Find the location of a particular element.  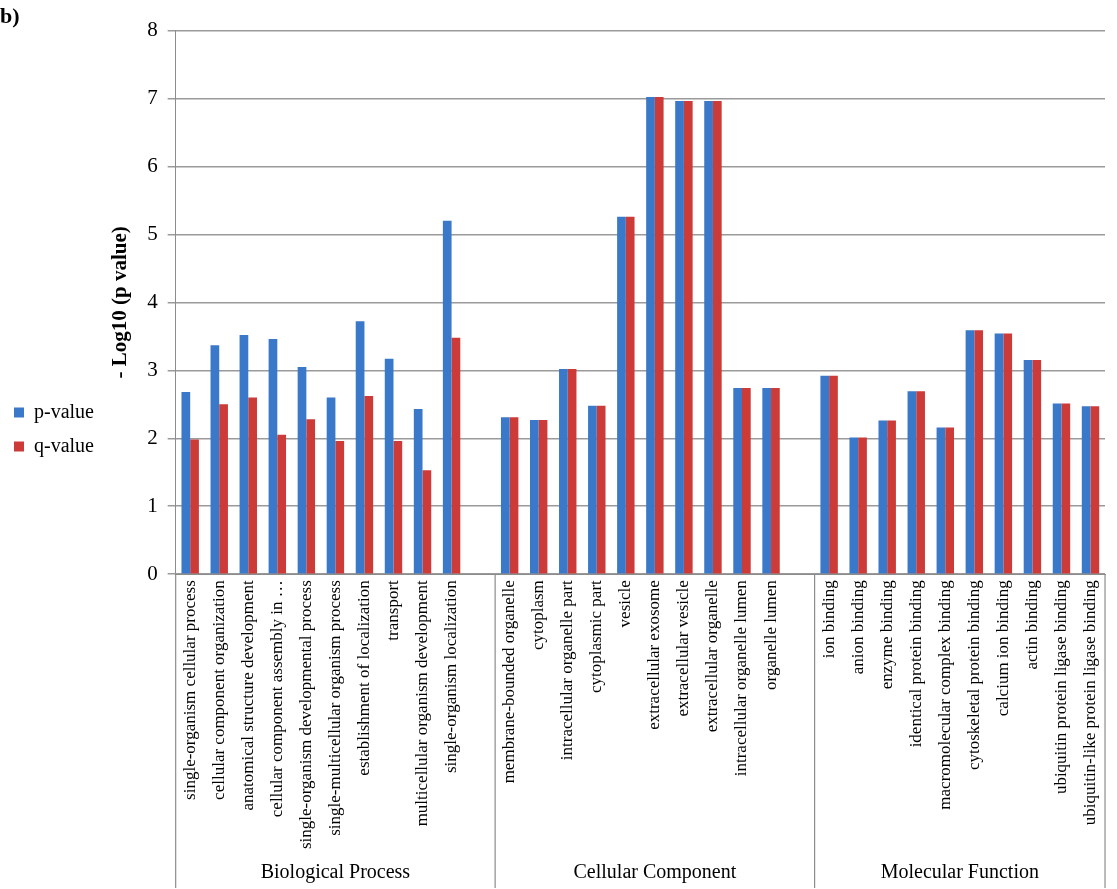

x-tick-label: ubiquitin-like protein ligase binding is located at coordinates (1089, 702).